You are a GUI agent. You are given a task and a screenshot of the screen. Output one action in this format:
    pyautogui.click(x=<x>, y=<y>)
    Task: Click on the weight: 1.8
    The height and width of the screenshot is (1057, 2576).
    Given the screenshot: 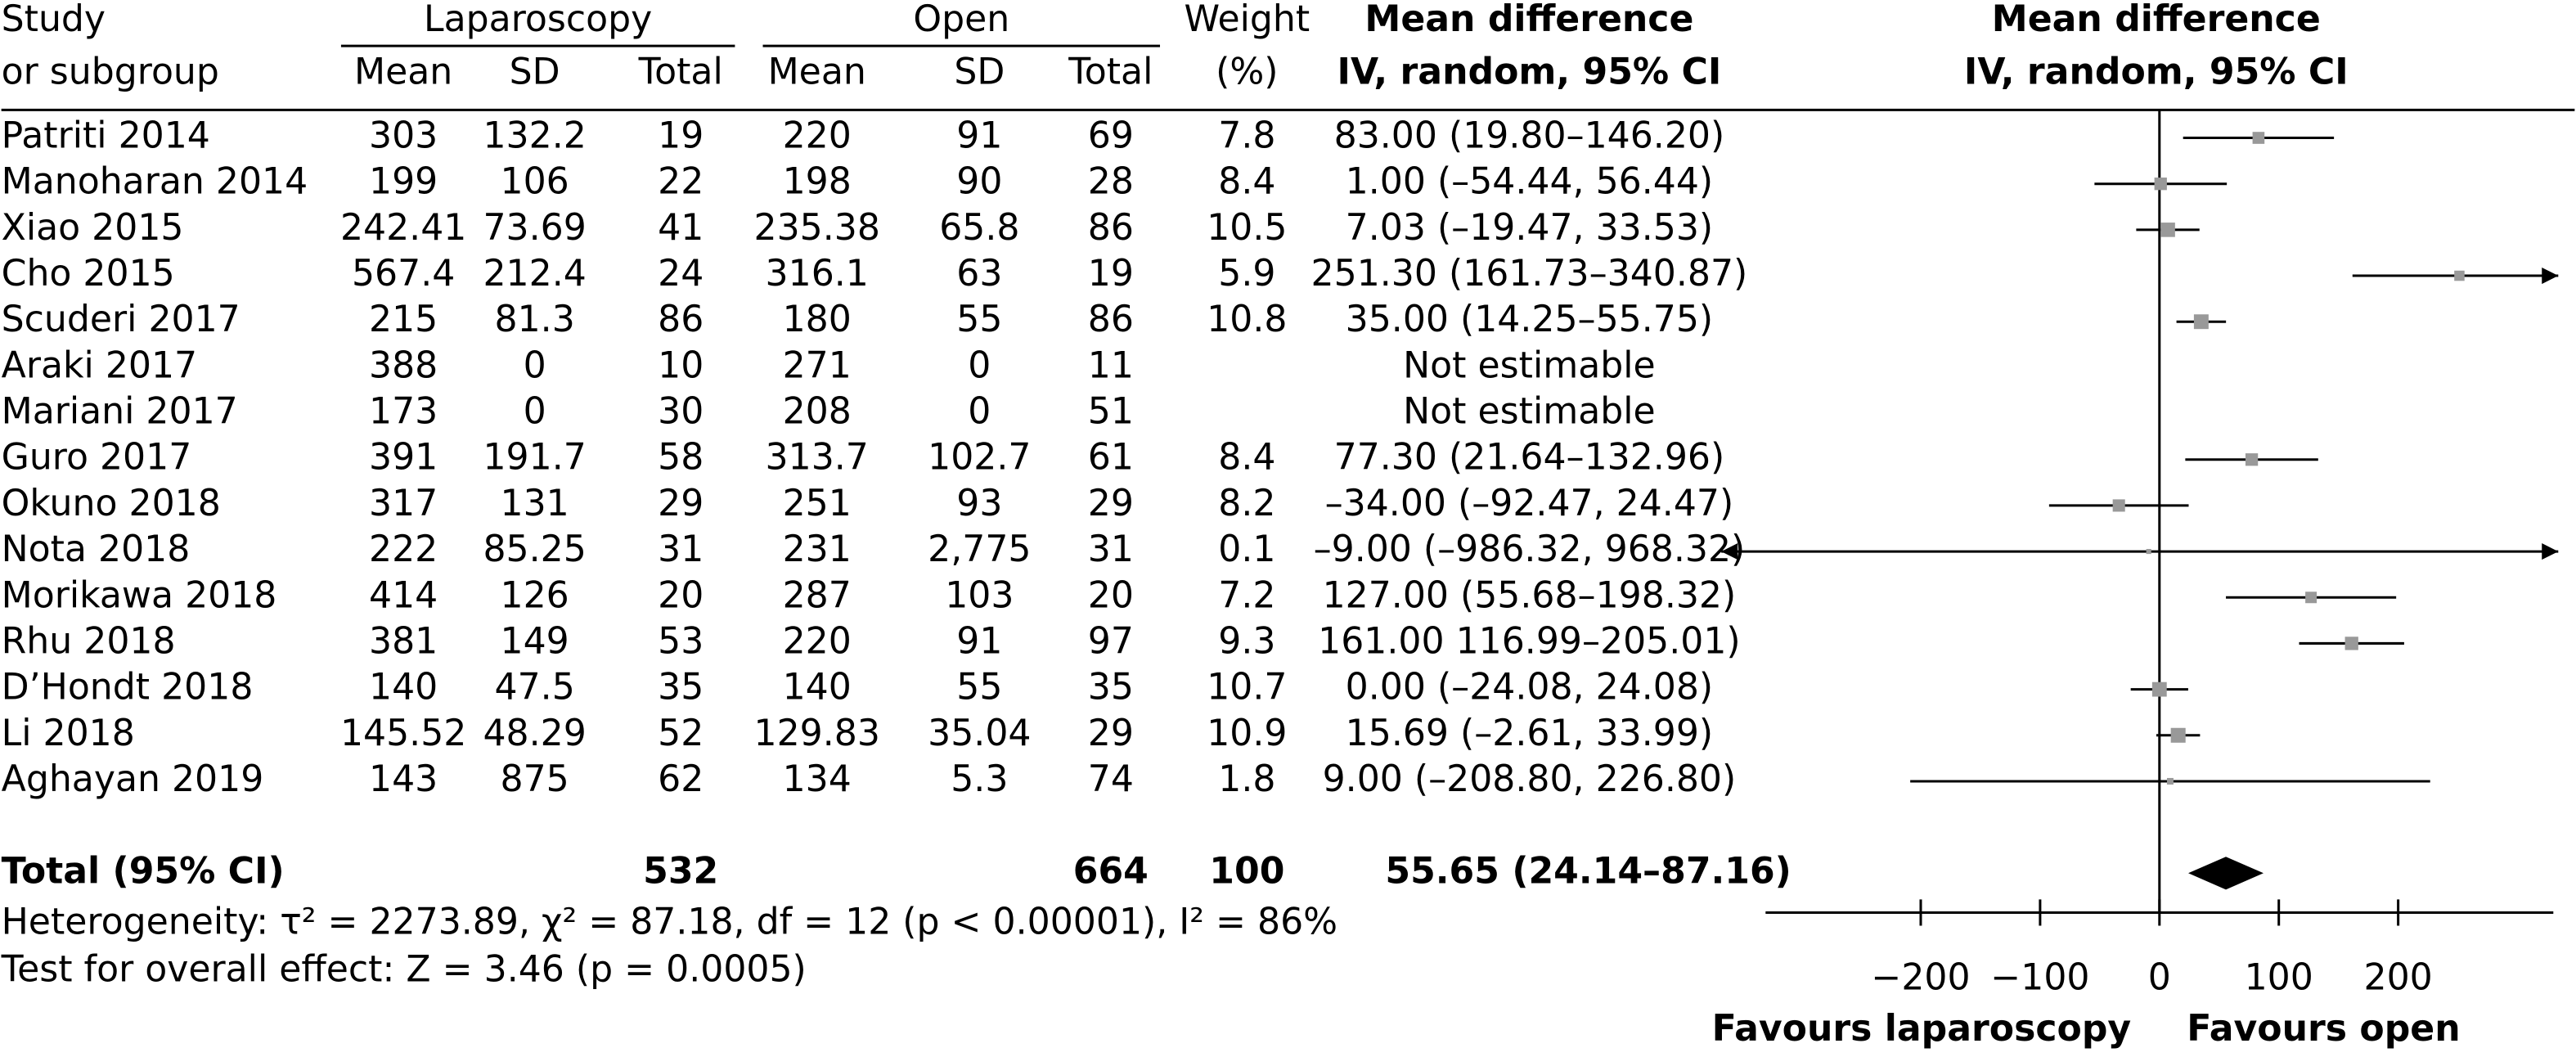 What is the action you would take?
    pyautogui.click(x=1246, y=779)
    